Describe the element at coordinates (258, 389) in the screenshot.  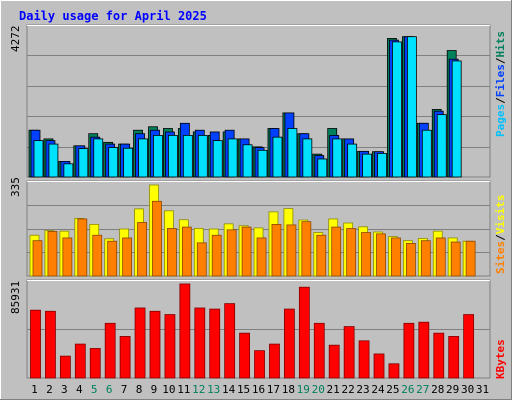
I see `day-label: 16` at that location.